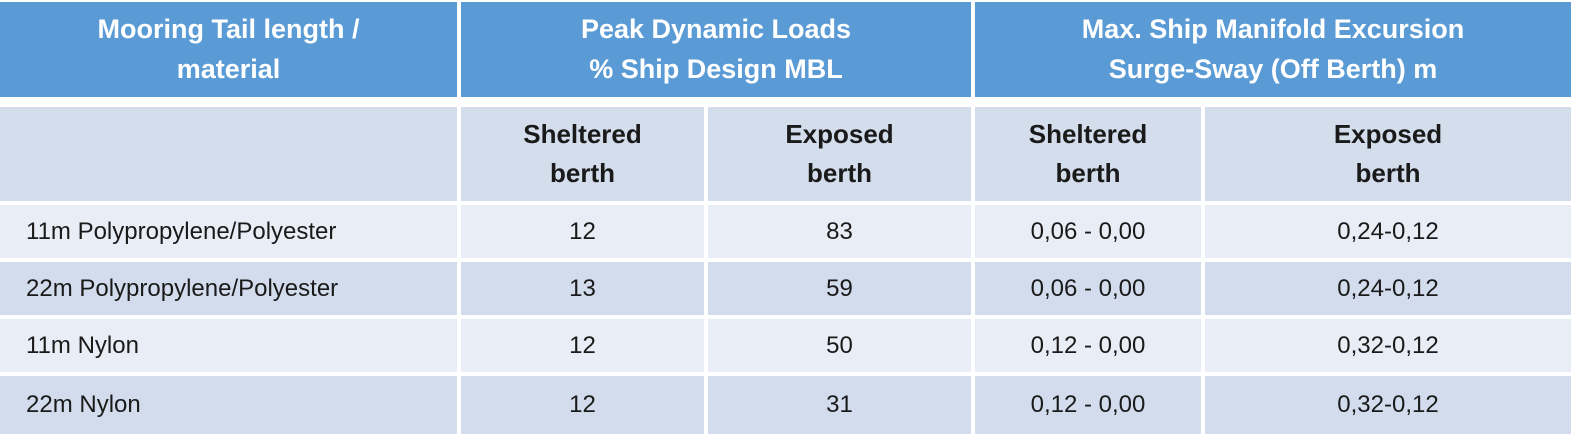  I want to click on peak-exposed-cell: 83, so click(839, 231).